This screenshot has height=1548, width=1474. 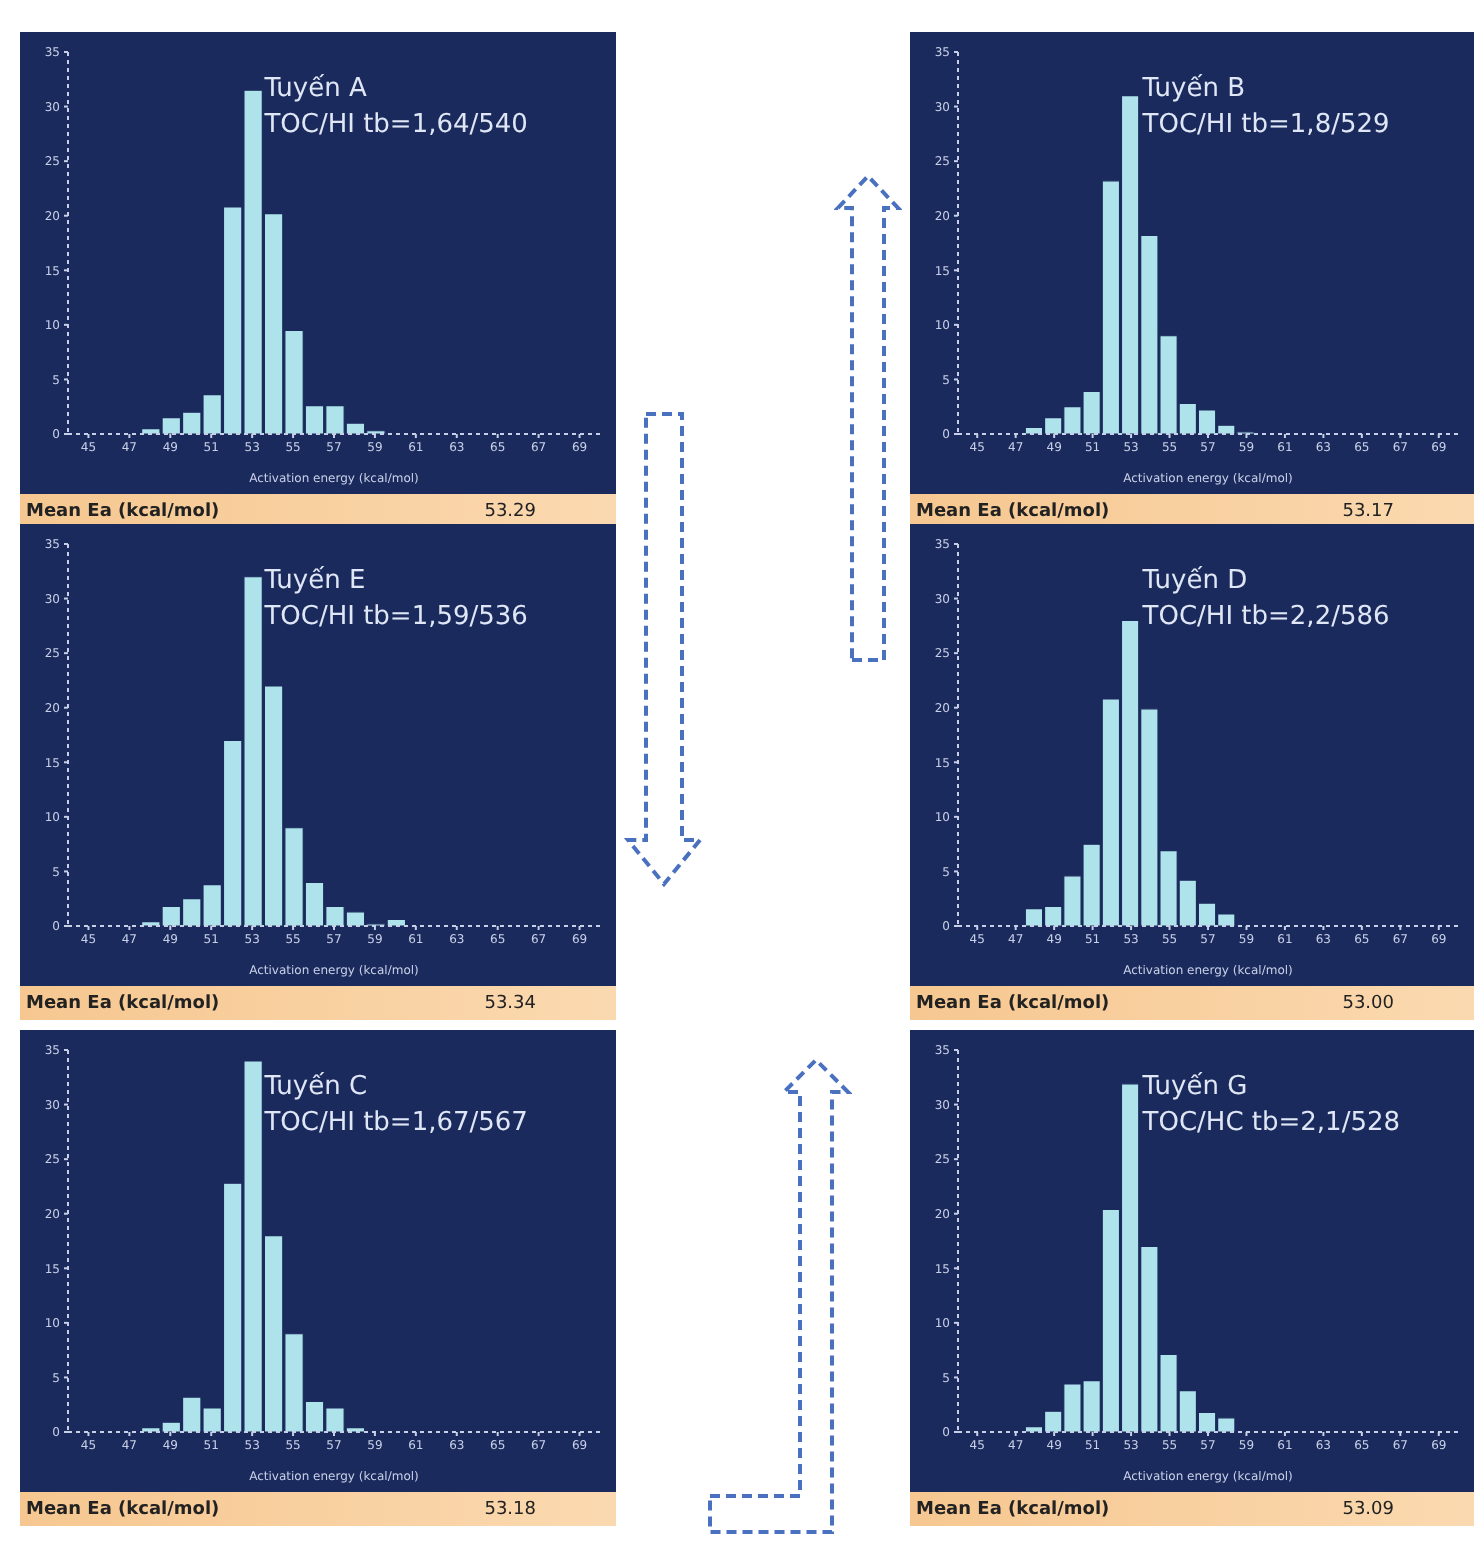 What do you see at coordinates (396, 618) in the screenshot?
I see `text: TOC/HI tb=1,59/536` at bounding box center [396, 618].